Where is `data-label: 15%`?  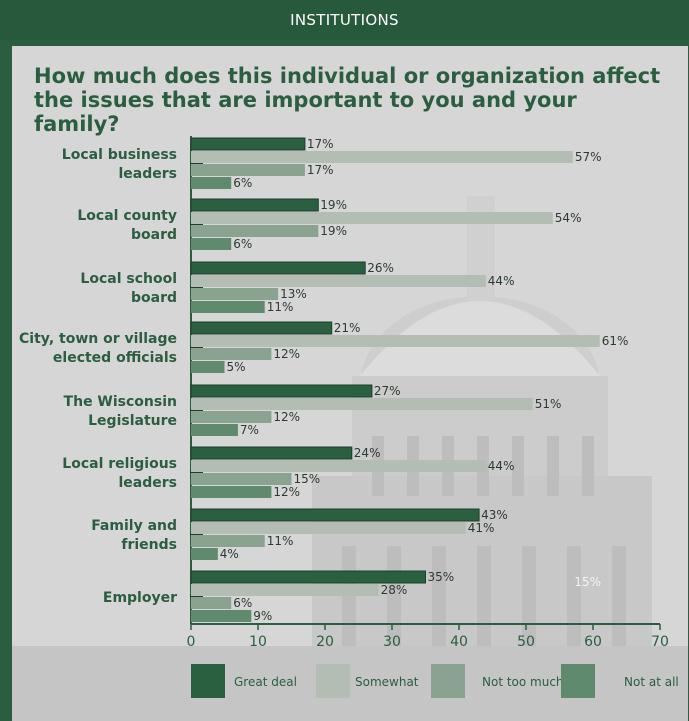
data-label: 15% is located at coordinates (307, 479).